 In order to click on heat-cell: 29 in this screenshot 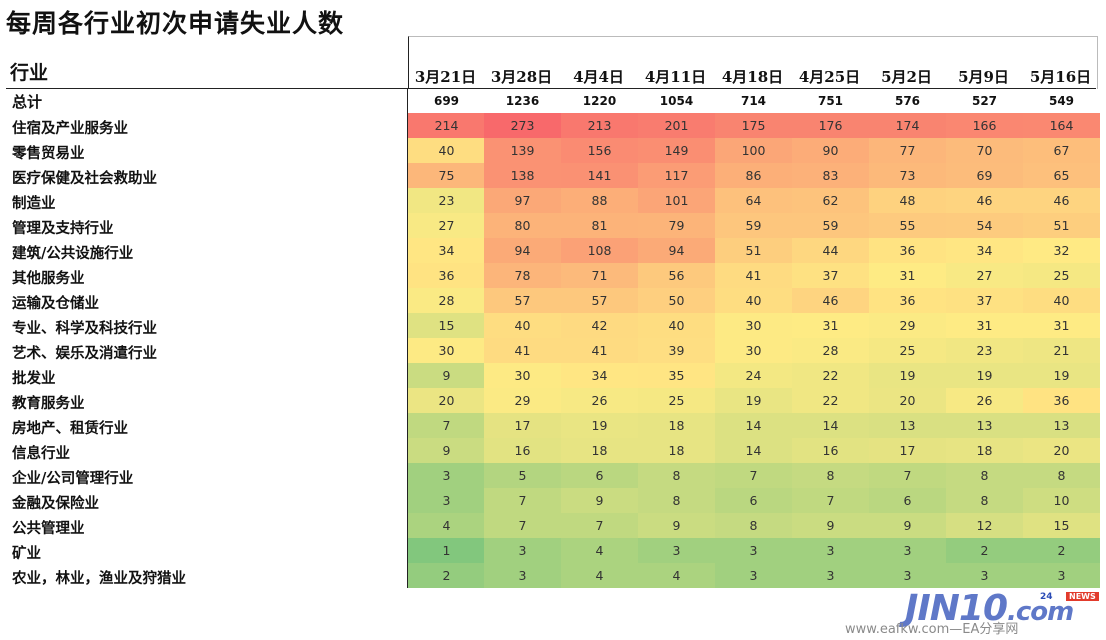, I will do `click(522, 400)`.